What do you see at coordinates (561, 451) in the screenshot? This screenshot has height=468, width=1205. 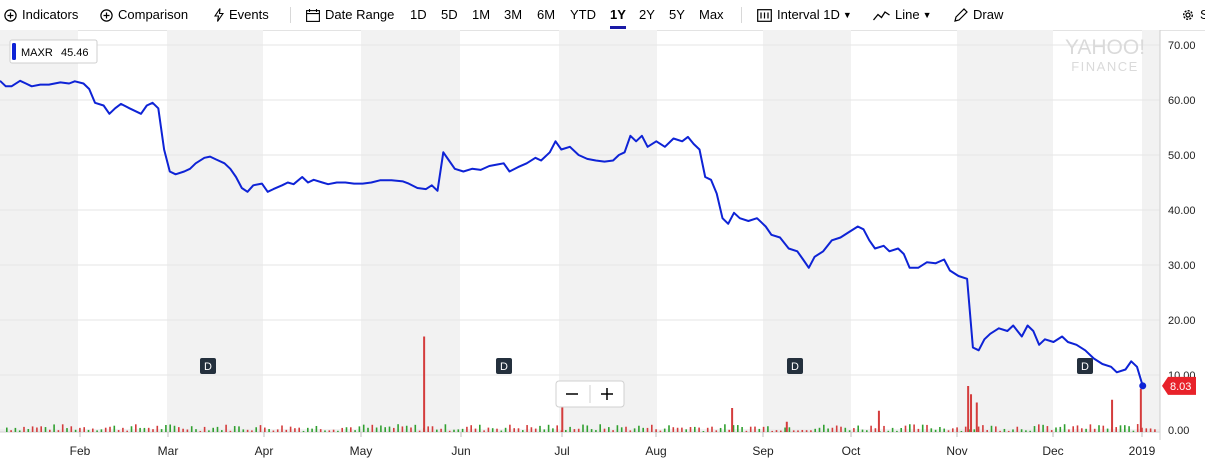 I see `x-tick-label: Jul` at bounding box center [561, 451].